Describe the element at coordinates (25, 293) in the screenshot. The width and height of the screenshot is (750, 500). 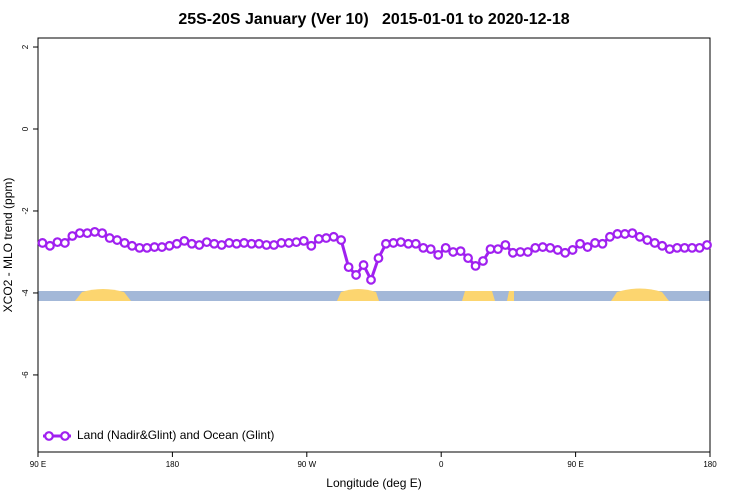
I see `y-tick-label: -4` at that location.